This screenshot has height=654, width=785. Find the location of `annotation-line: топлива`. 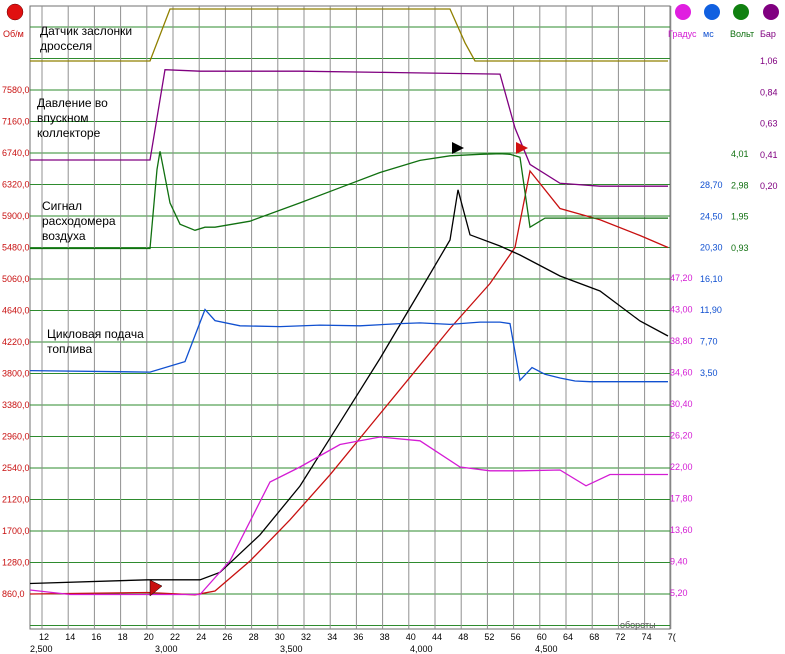

annotation-line: топлива is located at coordinates (69, 349).